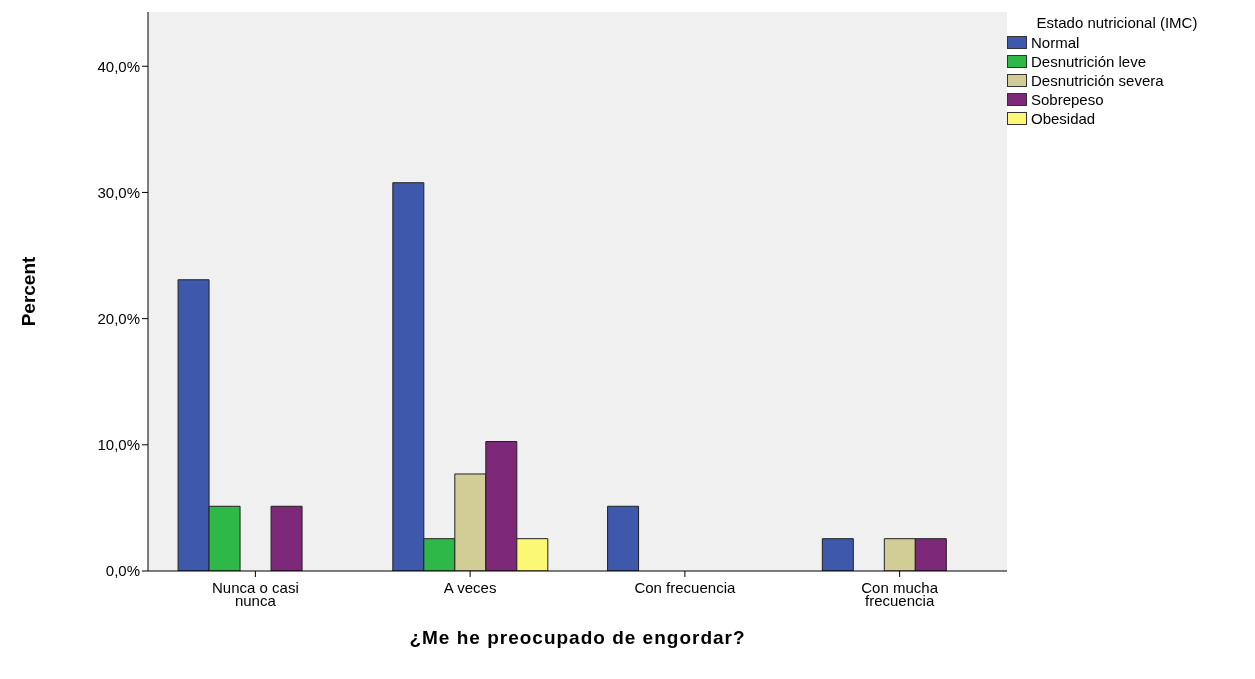 The image size is (1255, 679). Describe the element at coordinates (1063, 118) in the screenshot. I see `legend-label: Obesidad` at that location.